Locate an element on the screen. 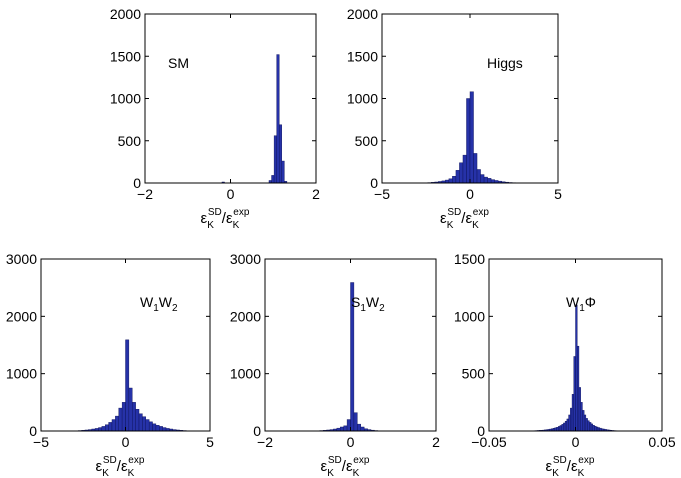 The height and width of the screenshot is (478, 681). x-tick-label: −0.05 is located at coordinates (489, 442).